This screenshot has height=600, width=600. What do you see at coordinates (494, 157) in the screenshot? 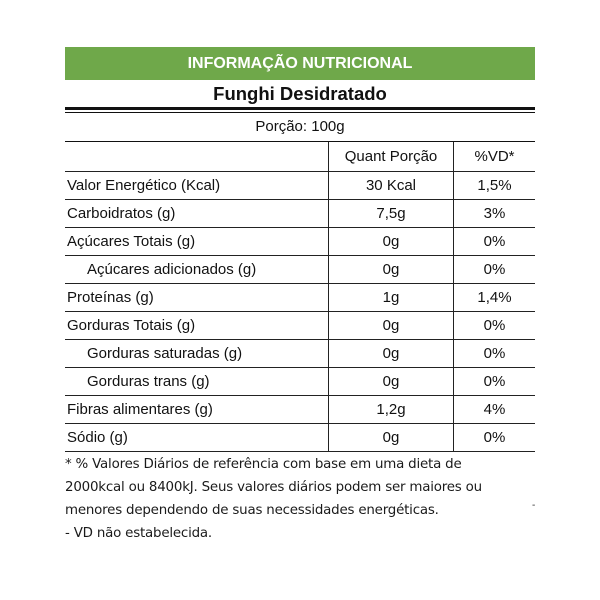
I see `column-header-daily-value: %VD*` at bounding box center [494, 157].